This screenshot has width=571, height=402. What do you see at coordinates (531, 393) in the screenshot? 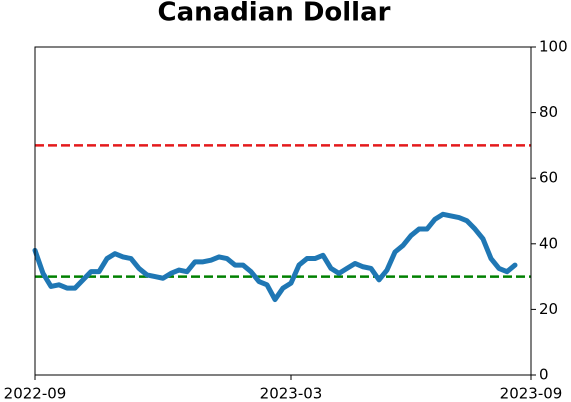
I see `x-tick-label: 2023-09` at bounding box center [531, 393].